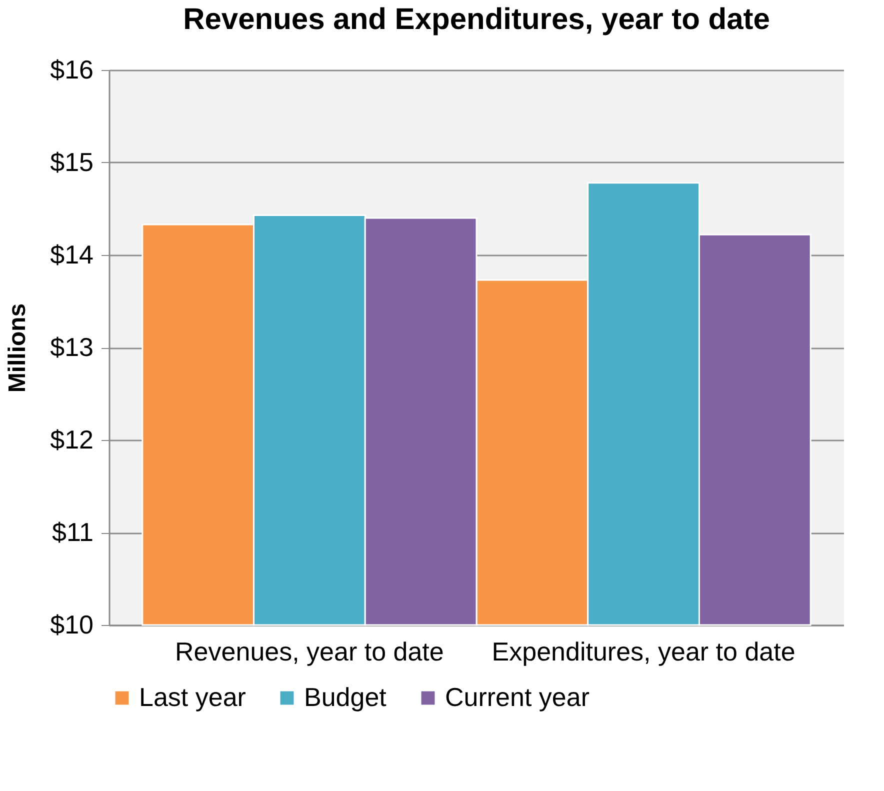 This screenshot has width=884, height=791. I want to click on legend-label: Current year, so click(517, 697).